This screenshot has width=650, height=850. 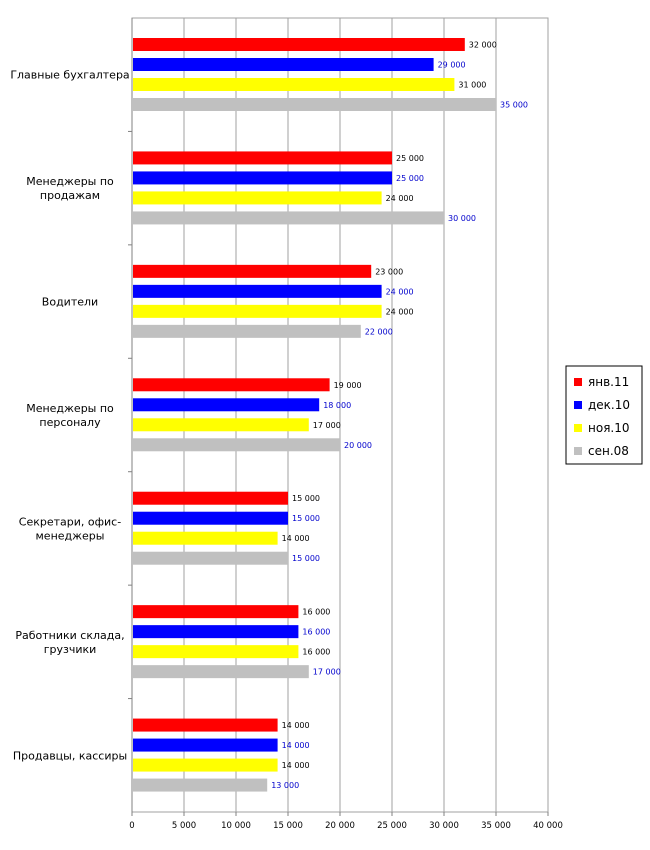 I want to click on category-label: Менеджеры по продажам, so click(x=70, y=188).